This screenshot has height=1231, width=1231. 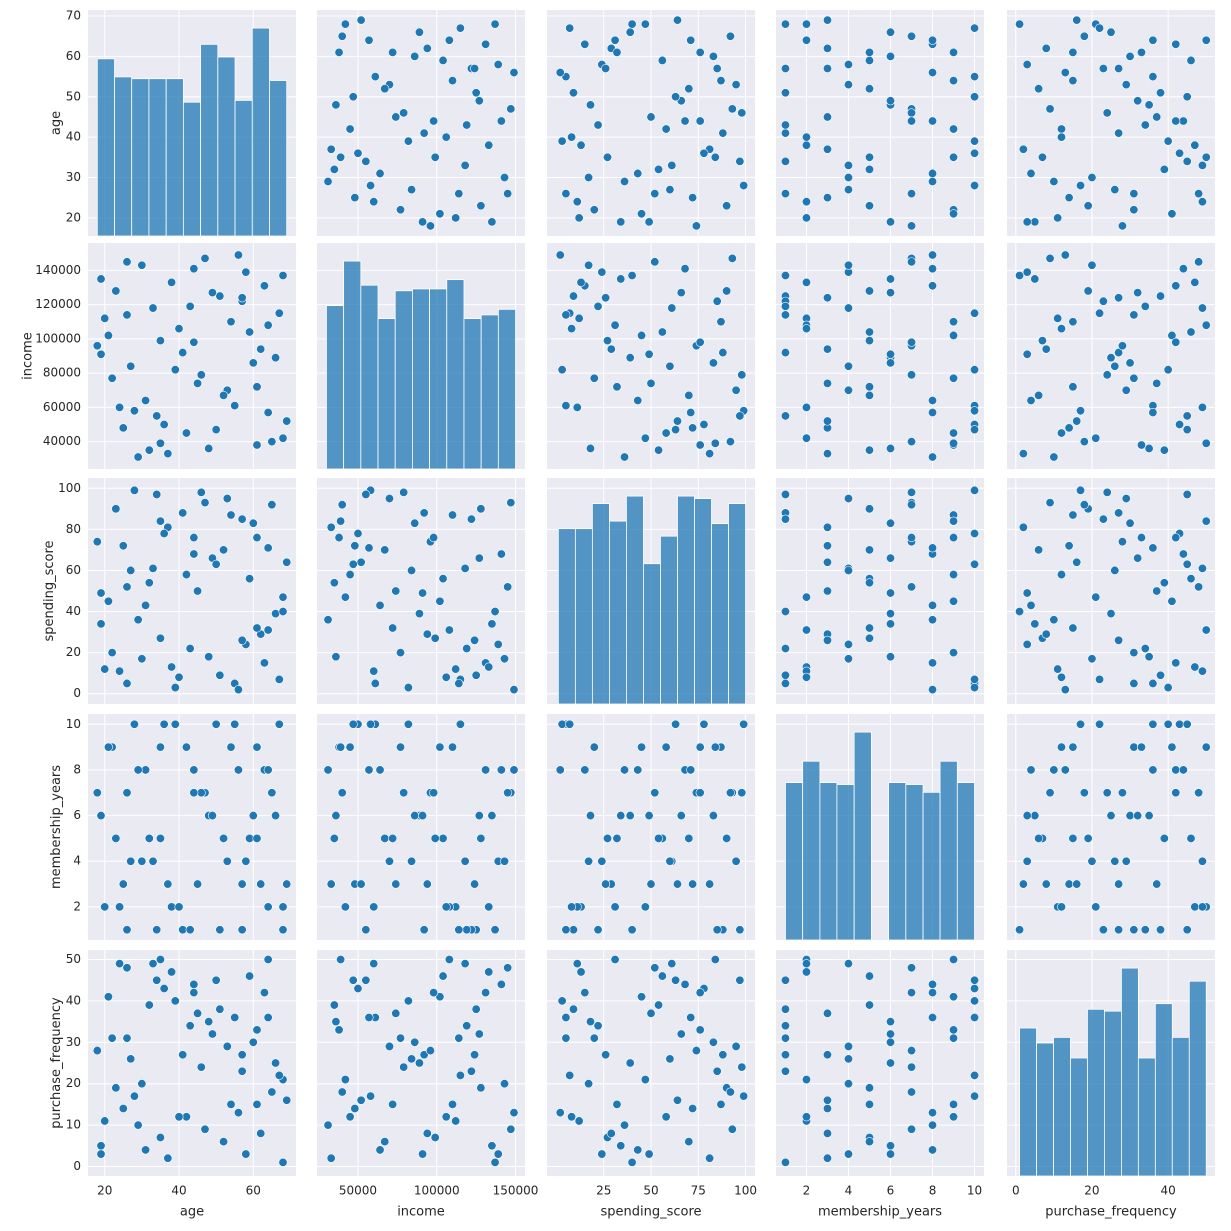 I want to click on x-tick-label: 60, so click(x=253, y=1191).